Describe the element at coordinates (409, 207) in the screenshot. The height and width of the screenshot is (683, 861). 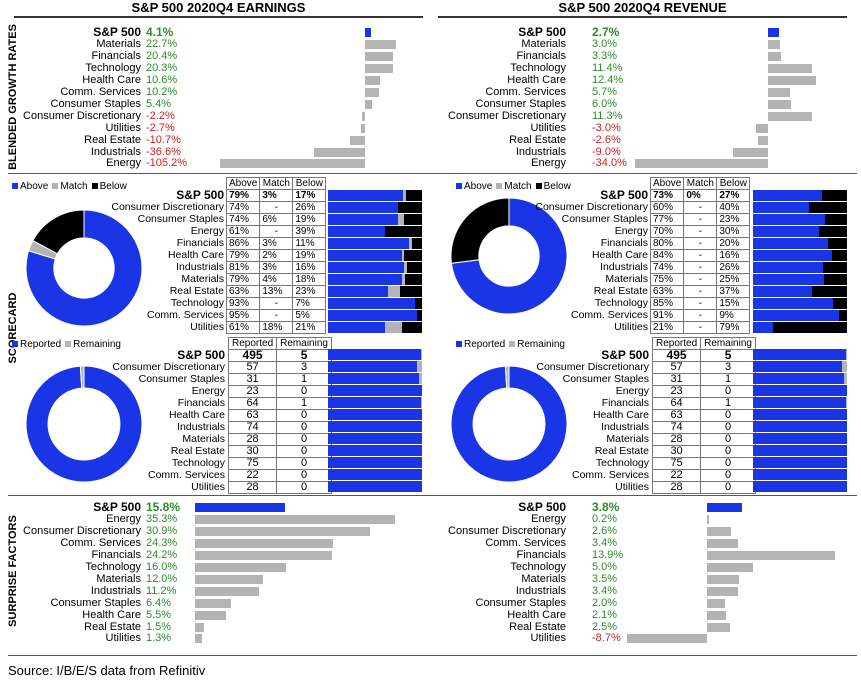
I see `stack-below-consumer-discretionary` at that location.